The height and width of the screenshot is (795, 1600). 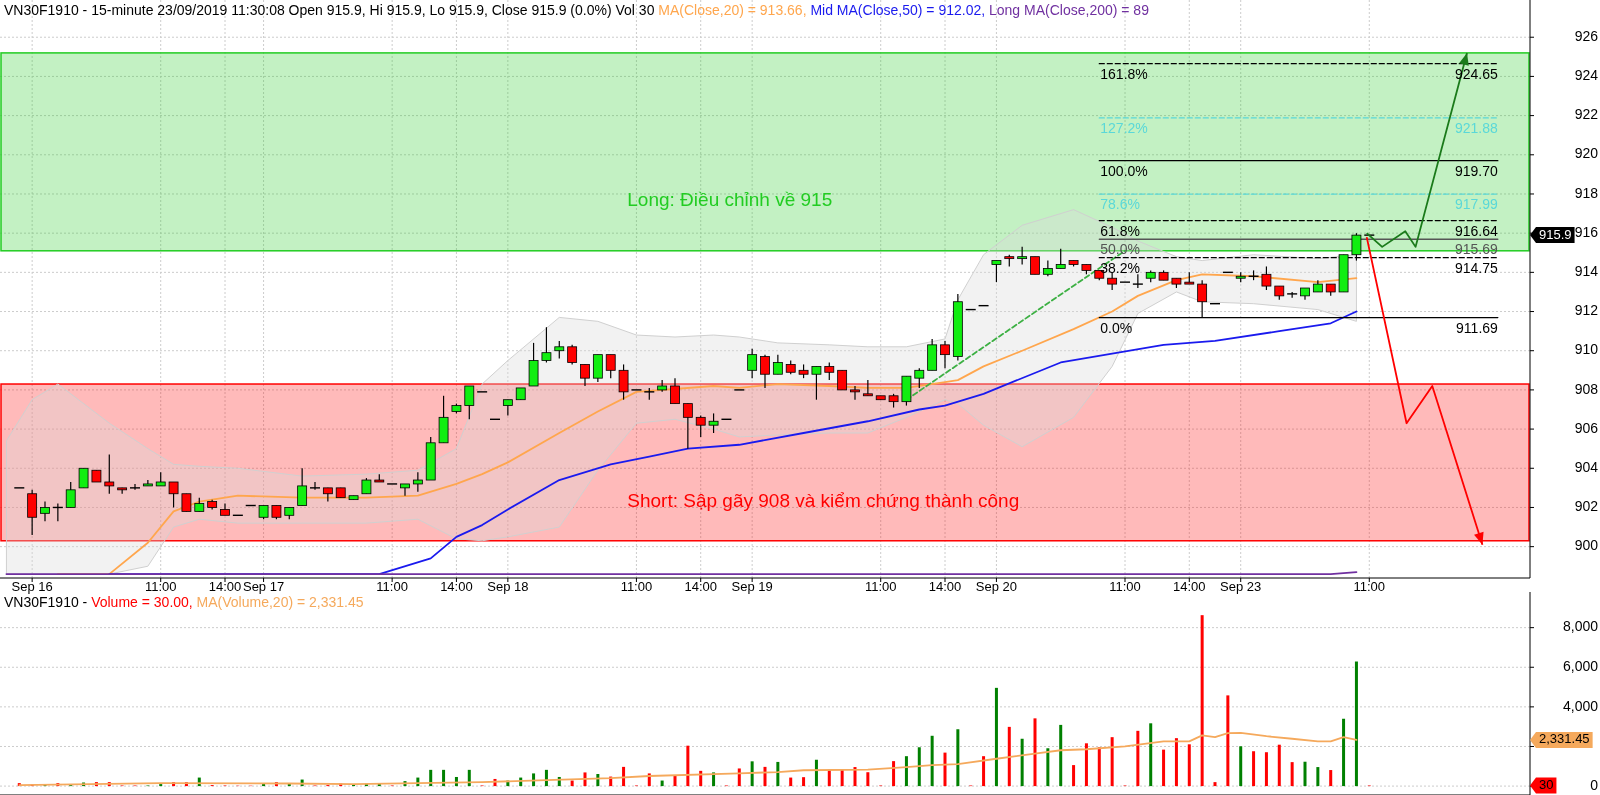 What do you see at coordinates (1564, 739) in the screenshot?
I see `text: 2,331.45` at bounding box center [1564, 739].